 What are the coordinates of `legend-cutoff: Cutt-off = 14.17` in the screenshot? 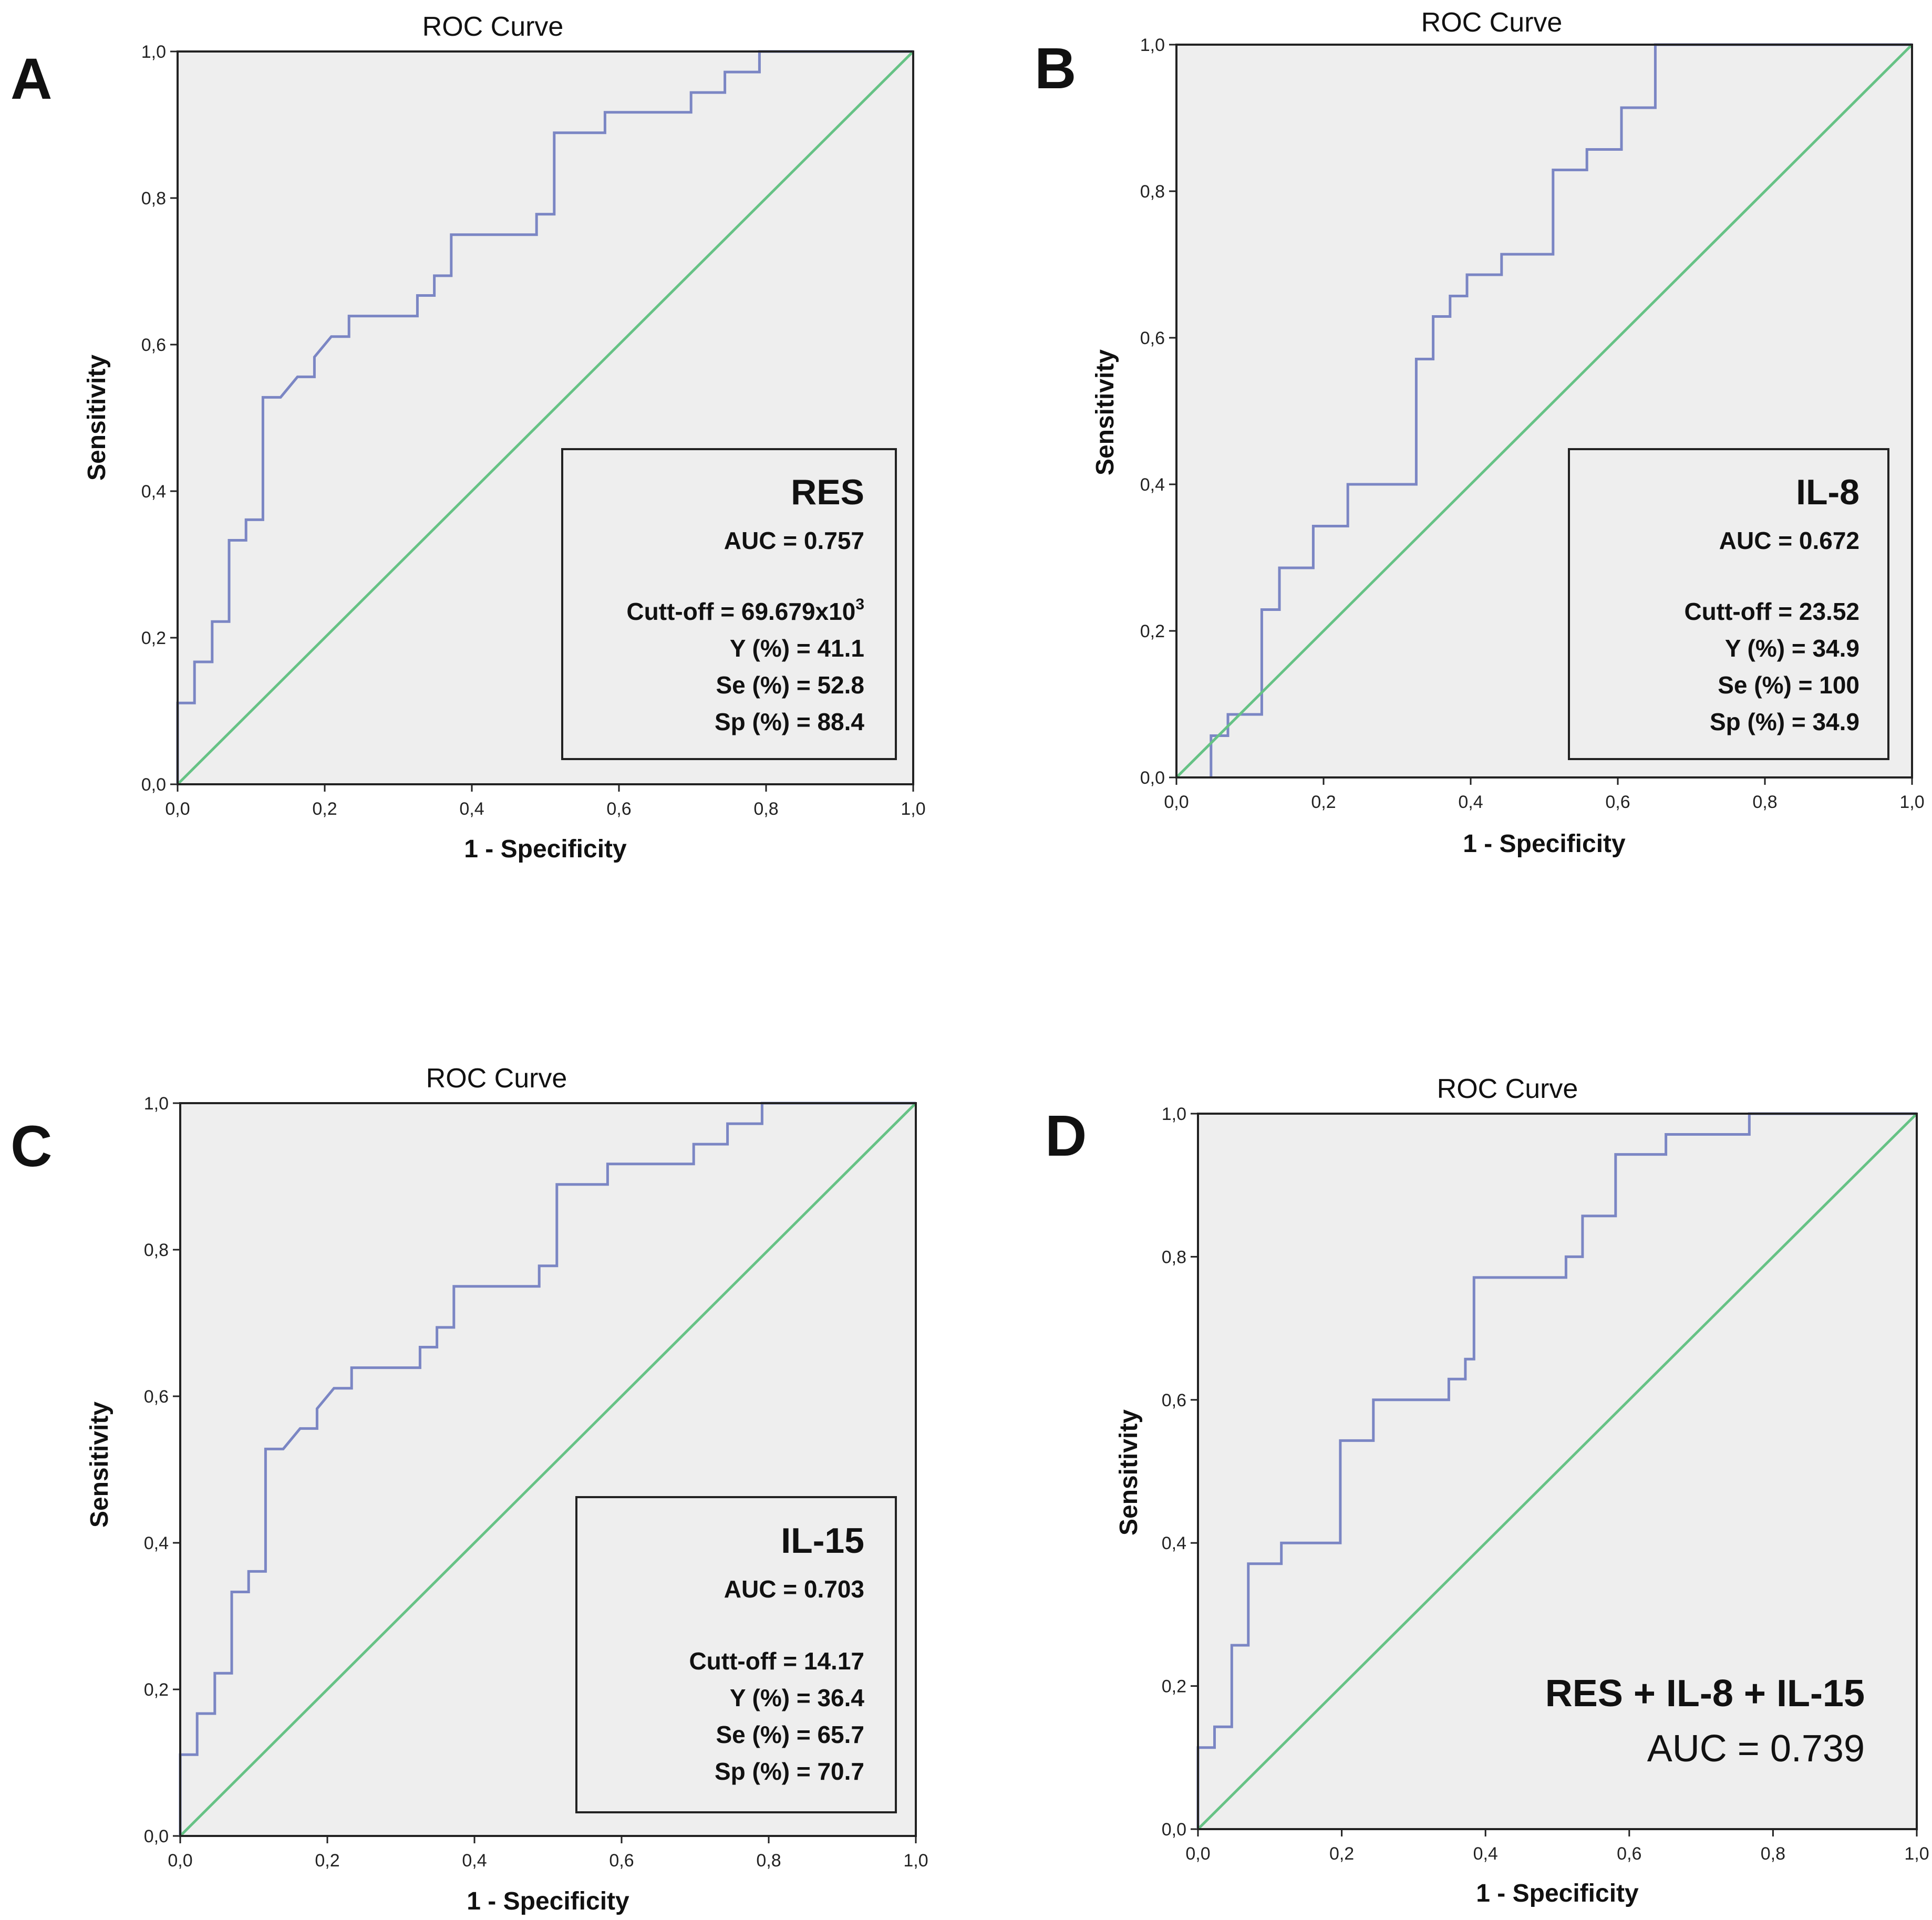 It's located at (776, 1661).